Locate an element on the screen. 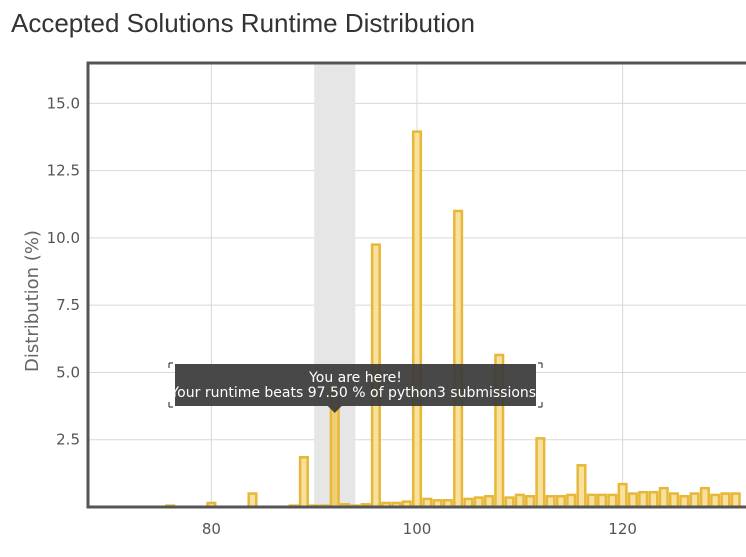 The image size is (746, 557). x-axis-ticks: 80 100 120 is located at coordinates (419, 529).